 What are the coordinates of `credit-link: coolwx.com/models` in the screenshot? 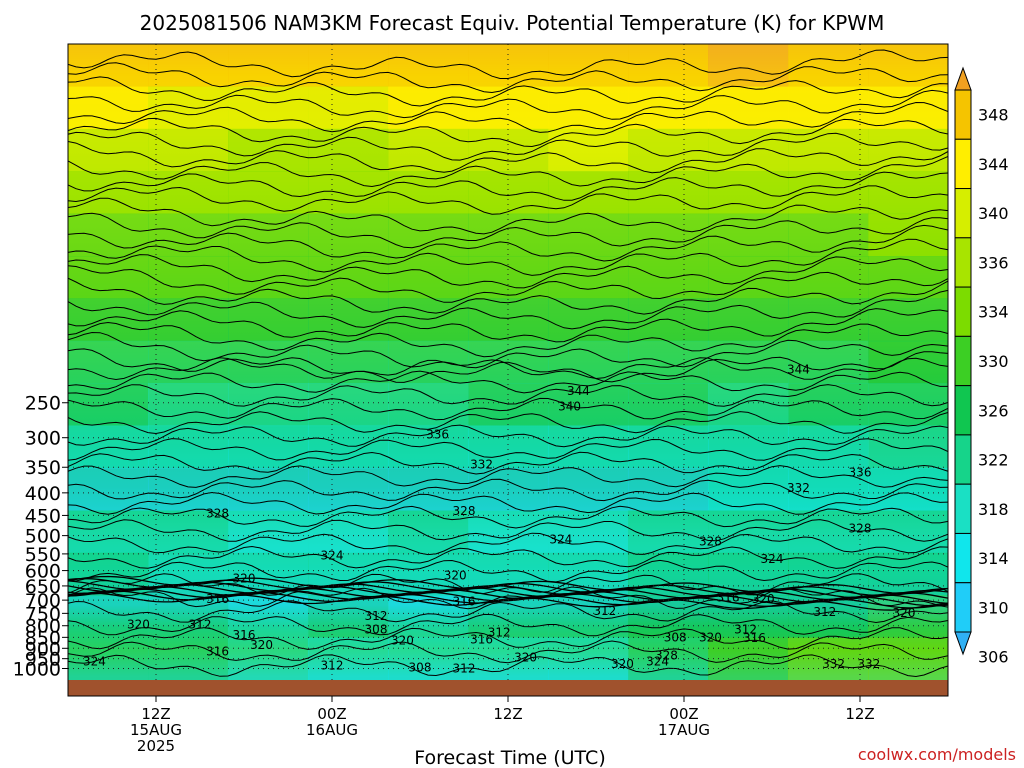 It's located at (937, 754).